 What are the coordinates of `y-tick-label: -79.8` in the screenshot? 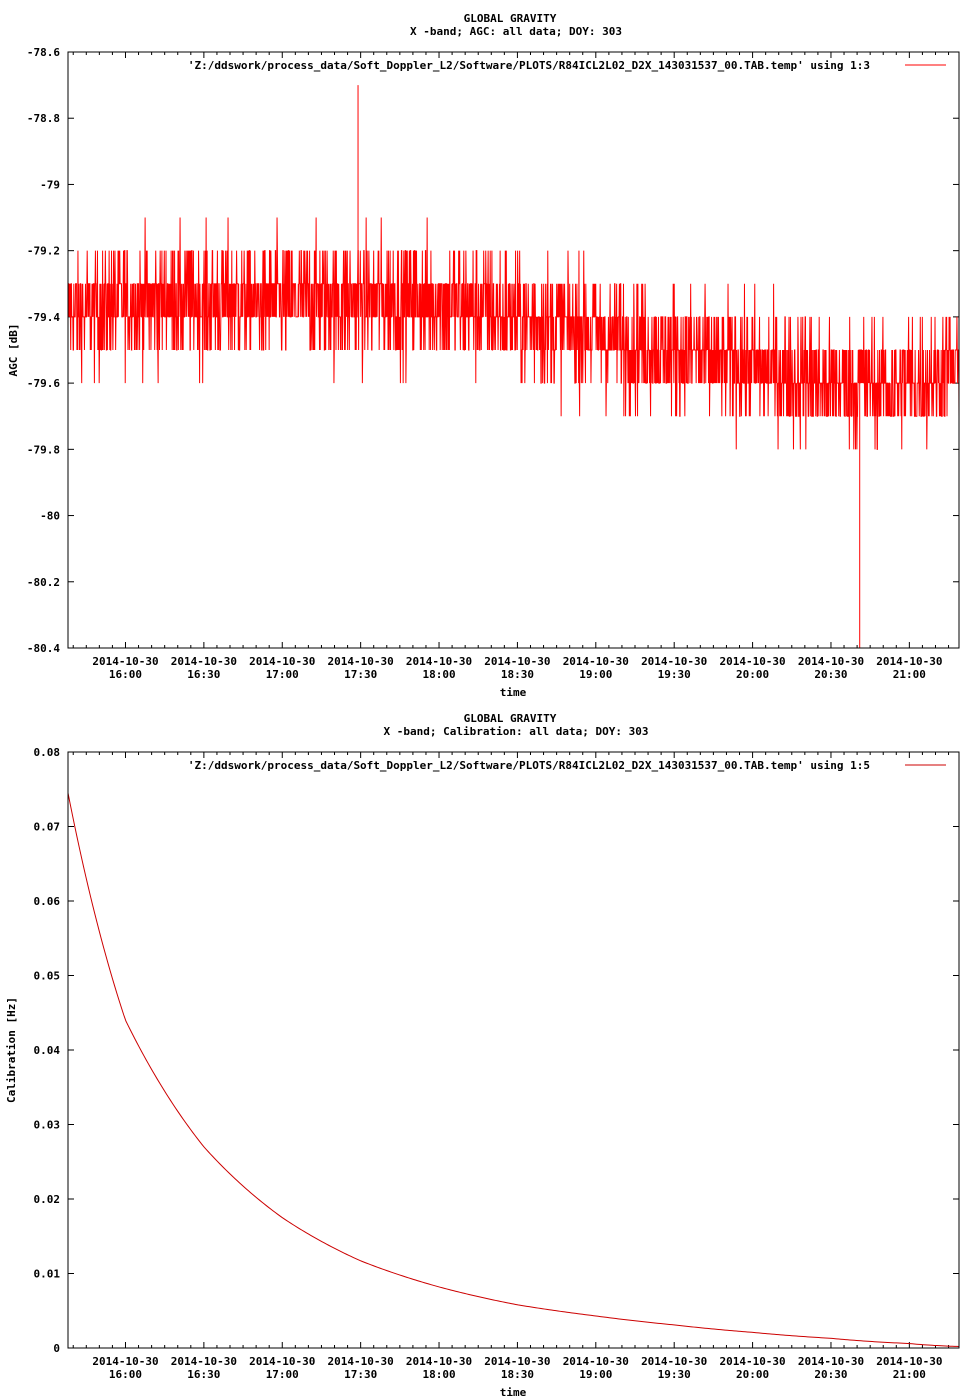 It's located at (43, 449).